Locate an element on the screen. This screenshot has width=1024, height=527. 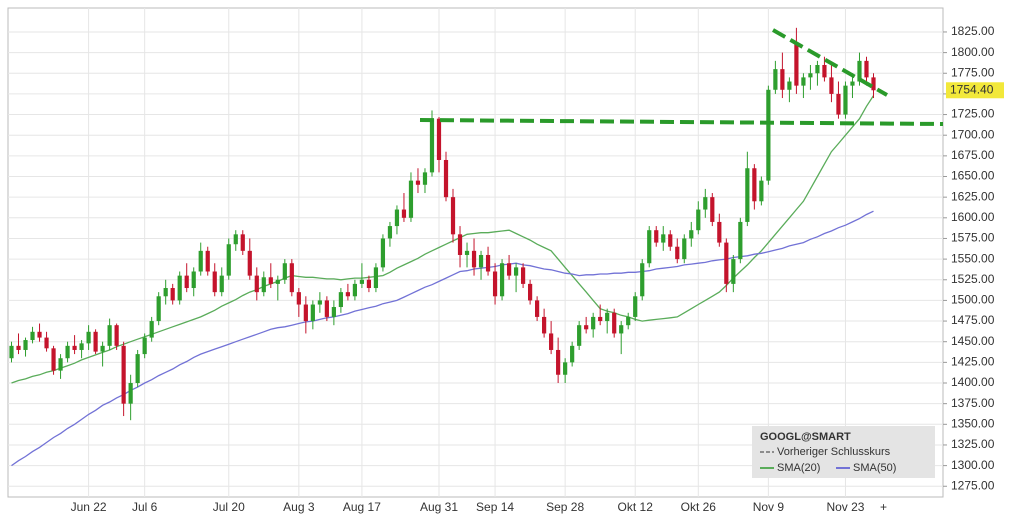
y-tick-label: 1425.00 is located at coordinates (973, 362).